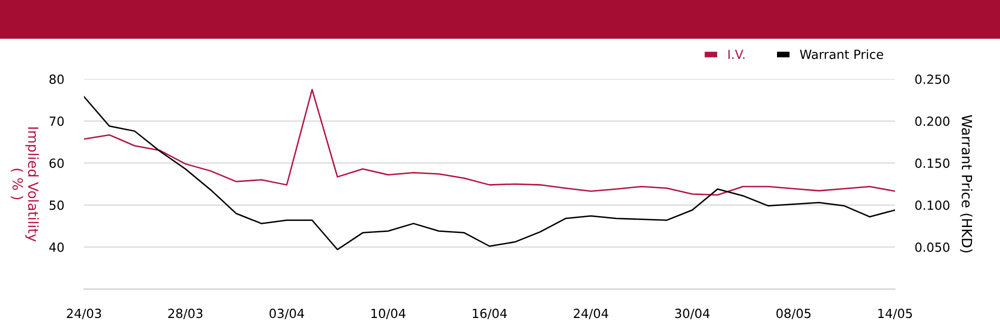 The width and height of the screenshot is (1000, 324). Describe the element at coordinates (932, 163) in the screenshot. I see `y2-tick-label: 0.150` at that location.